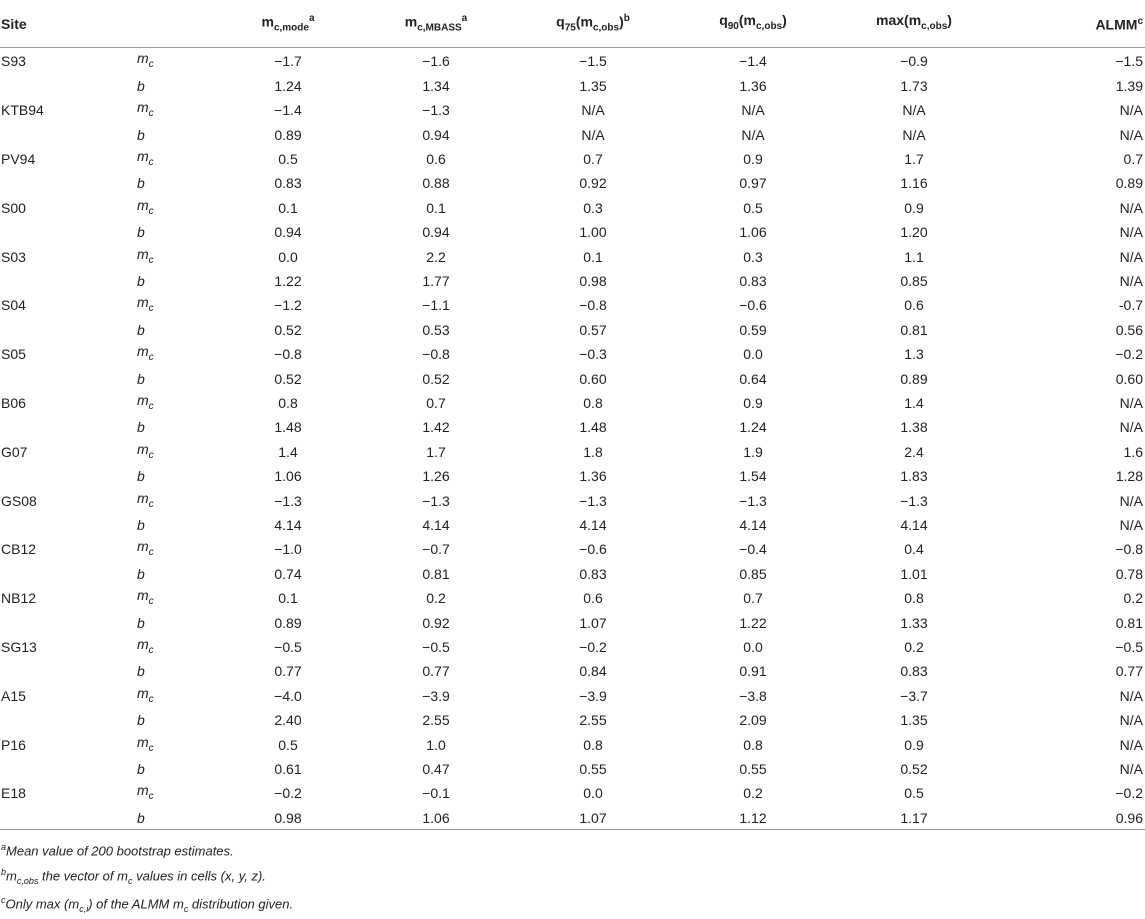 Image resolution: width=1145 pixels, height=919 pixels. What do you see at coordinates (22, 110) in the screenshot?
I see `site-cell: KTB94` at bounding box center [22, 110].